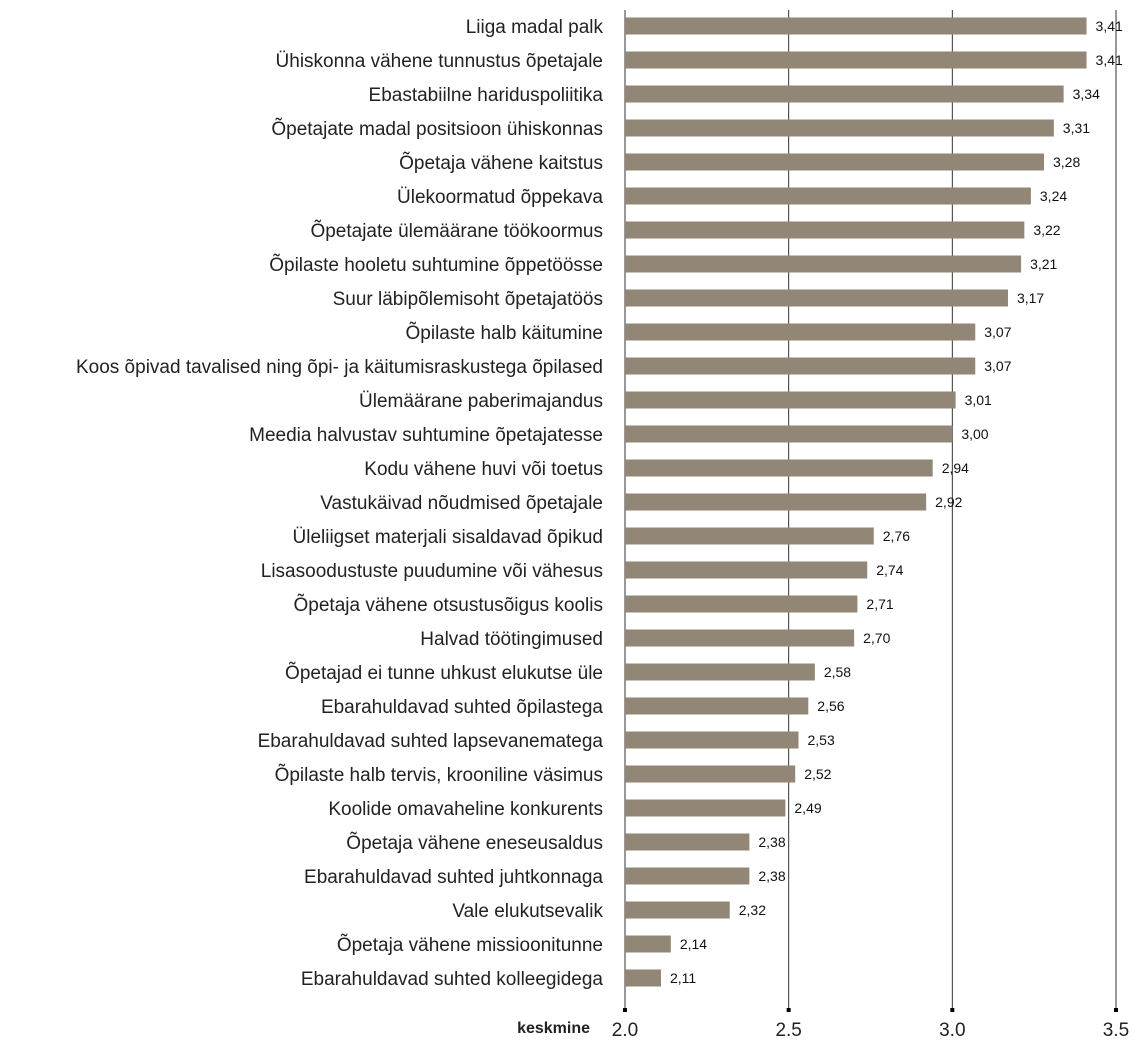  What do you see at coordinates (830, 706) in the screenshot?
I see `value-label: 2,56` at bounding box center [830, 706].